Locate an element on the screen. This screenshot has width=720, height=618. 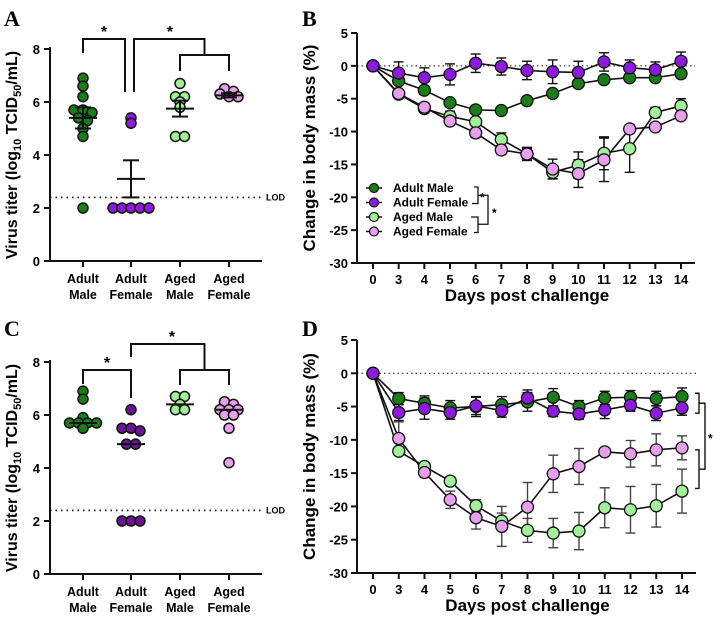
y-tick-label: 0 is located at coordinates (36, 574).